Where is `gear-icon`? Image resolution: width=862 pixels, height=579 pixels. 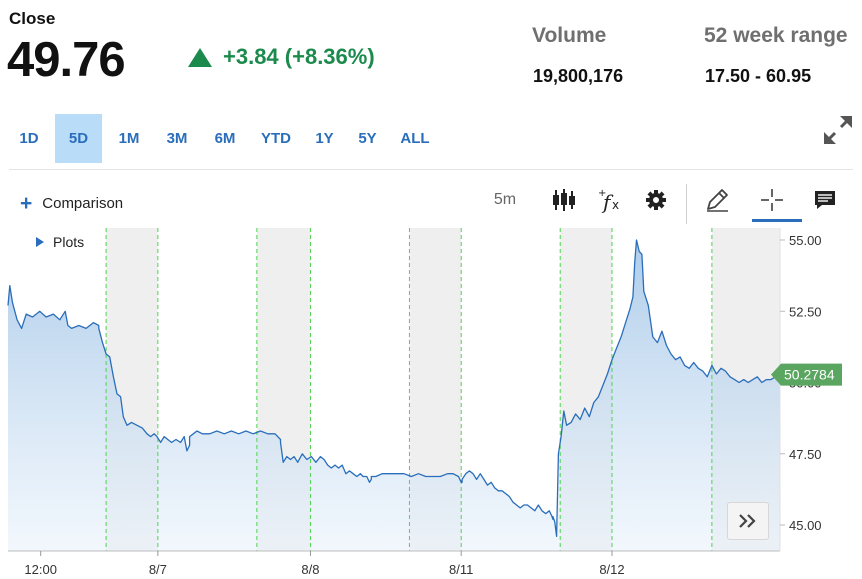 gear-icon is located at coordinates (656, 200).